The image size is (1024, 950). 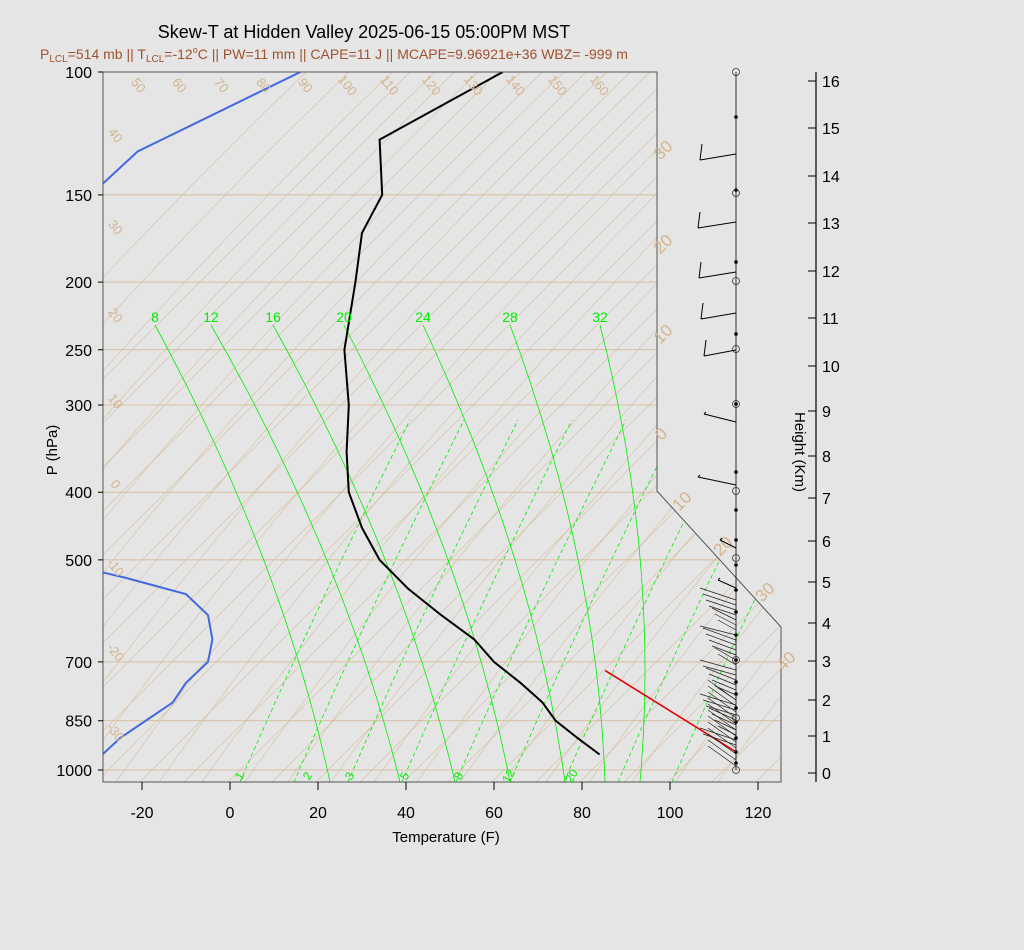 I want to click on dry-adiabat-label: 90, so click(x=305, y=85).